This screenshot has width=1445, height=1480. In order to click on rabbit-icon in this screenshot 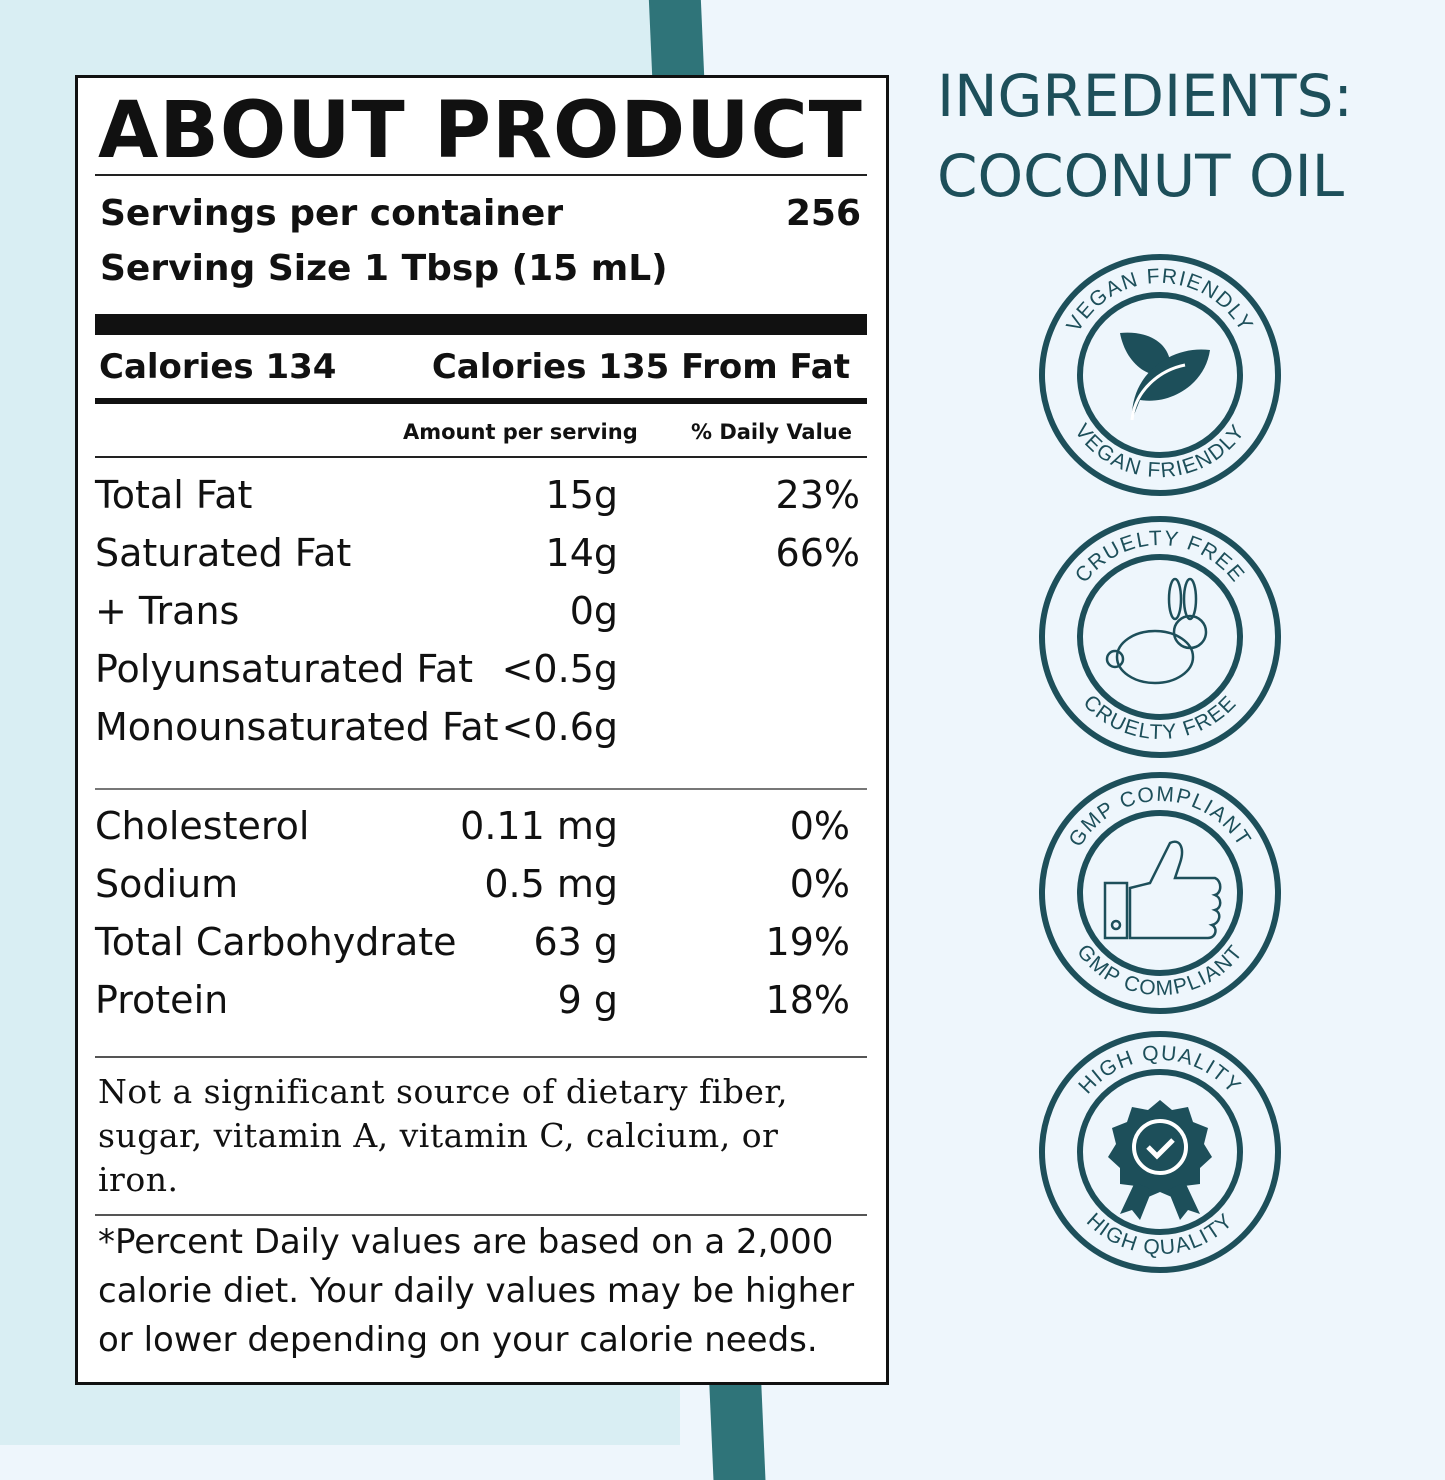, I will do `click(1156, 631)`.